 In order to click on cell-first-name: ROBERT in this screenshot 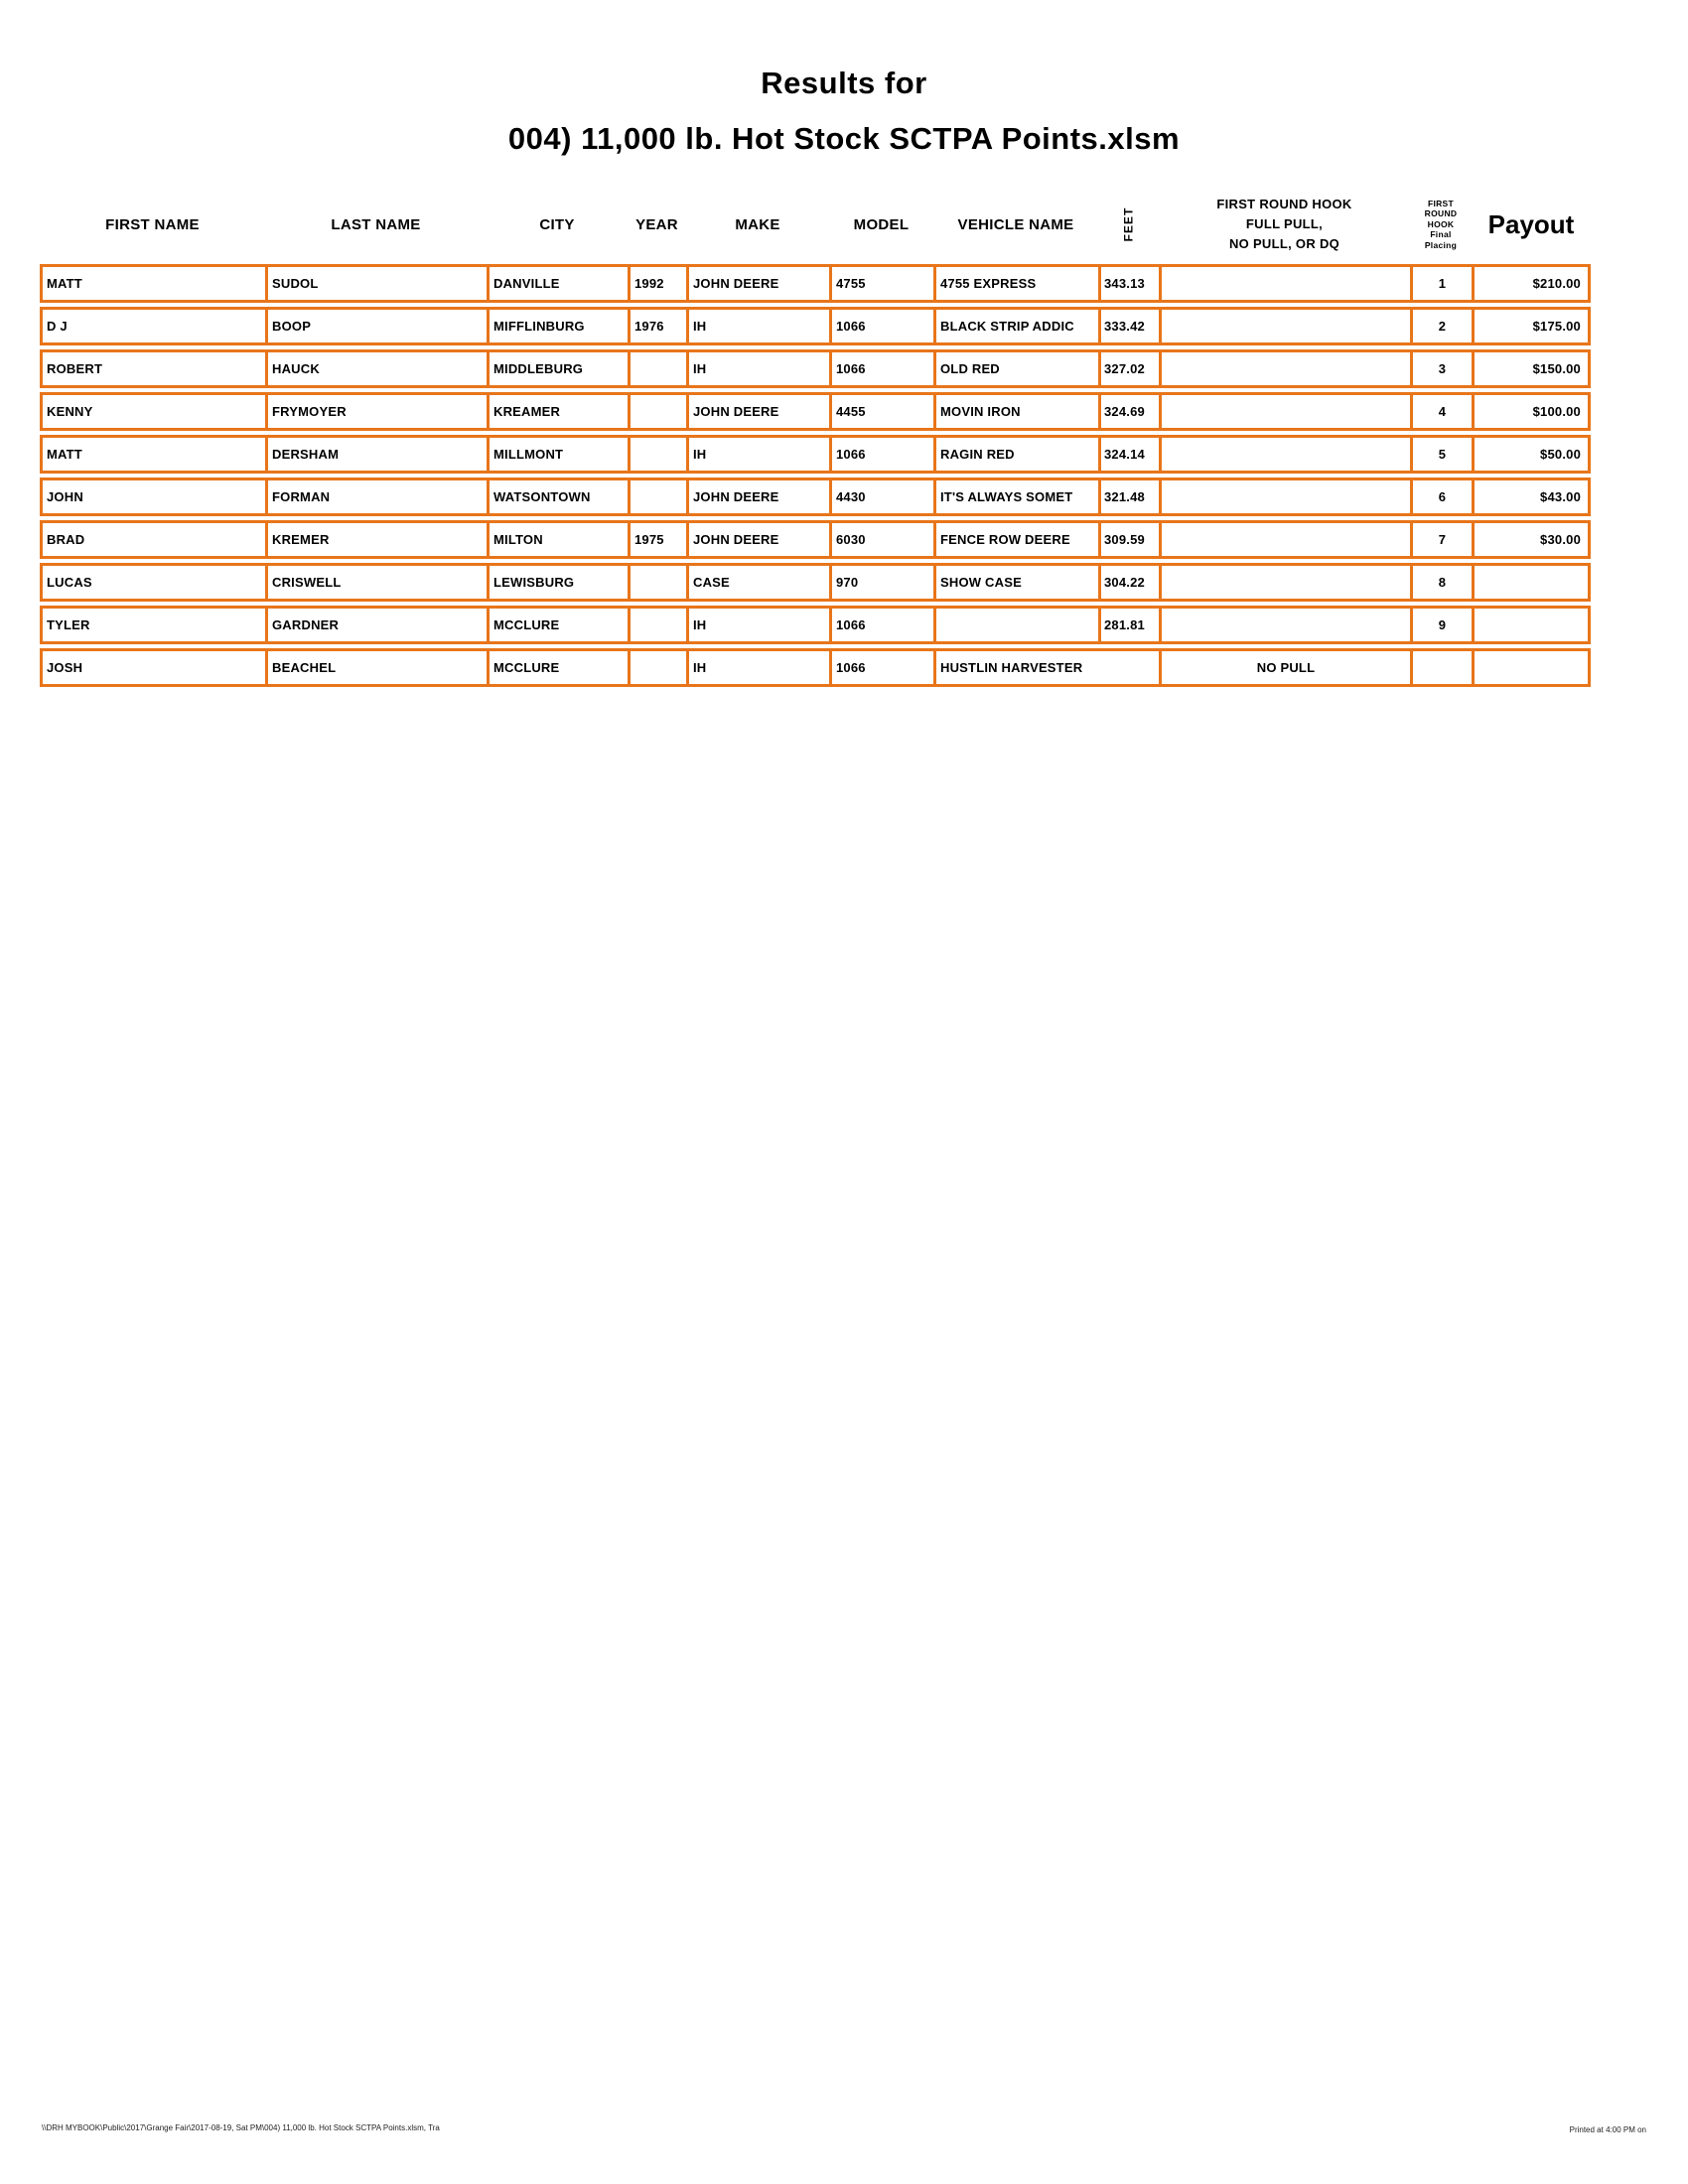, I will do `click(155, 368)`.